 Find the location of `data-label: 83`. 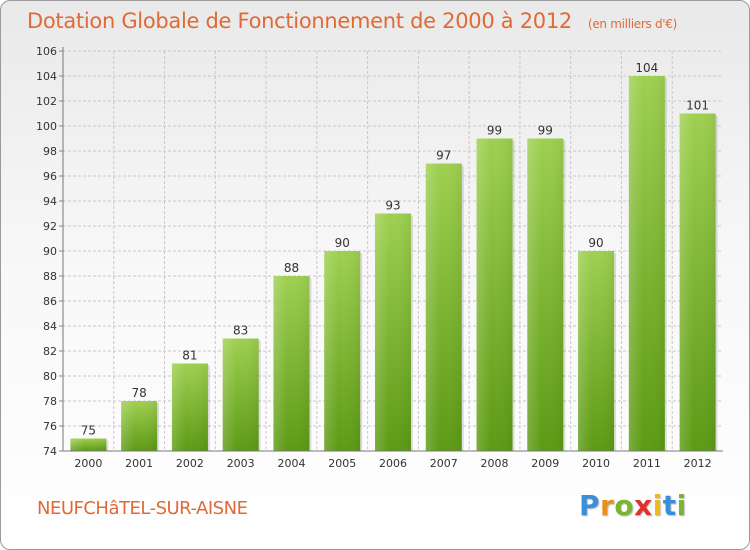

data-label: 83 is located at coordinates (240, 331).